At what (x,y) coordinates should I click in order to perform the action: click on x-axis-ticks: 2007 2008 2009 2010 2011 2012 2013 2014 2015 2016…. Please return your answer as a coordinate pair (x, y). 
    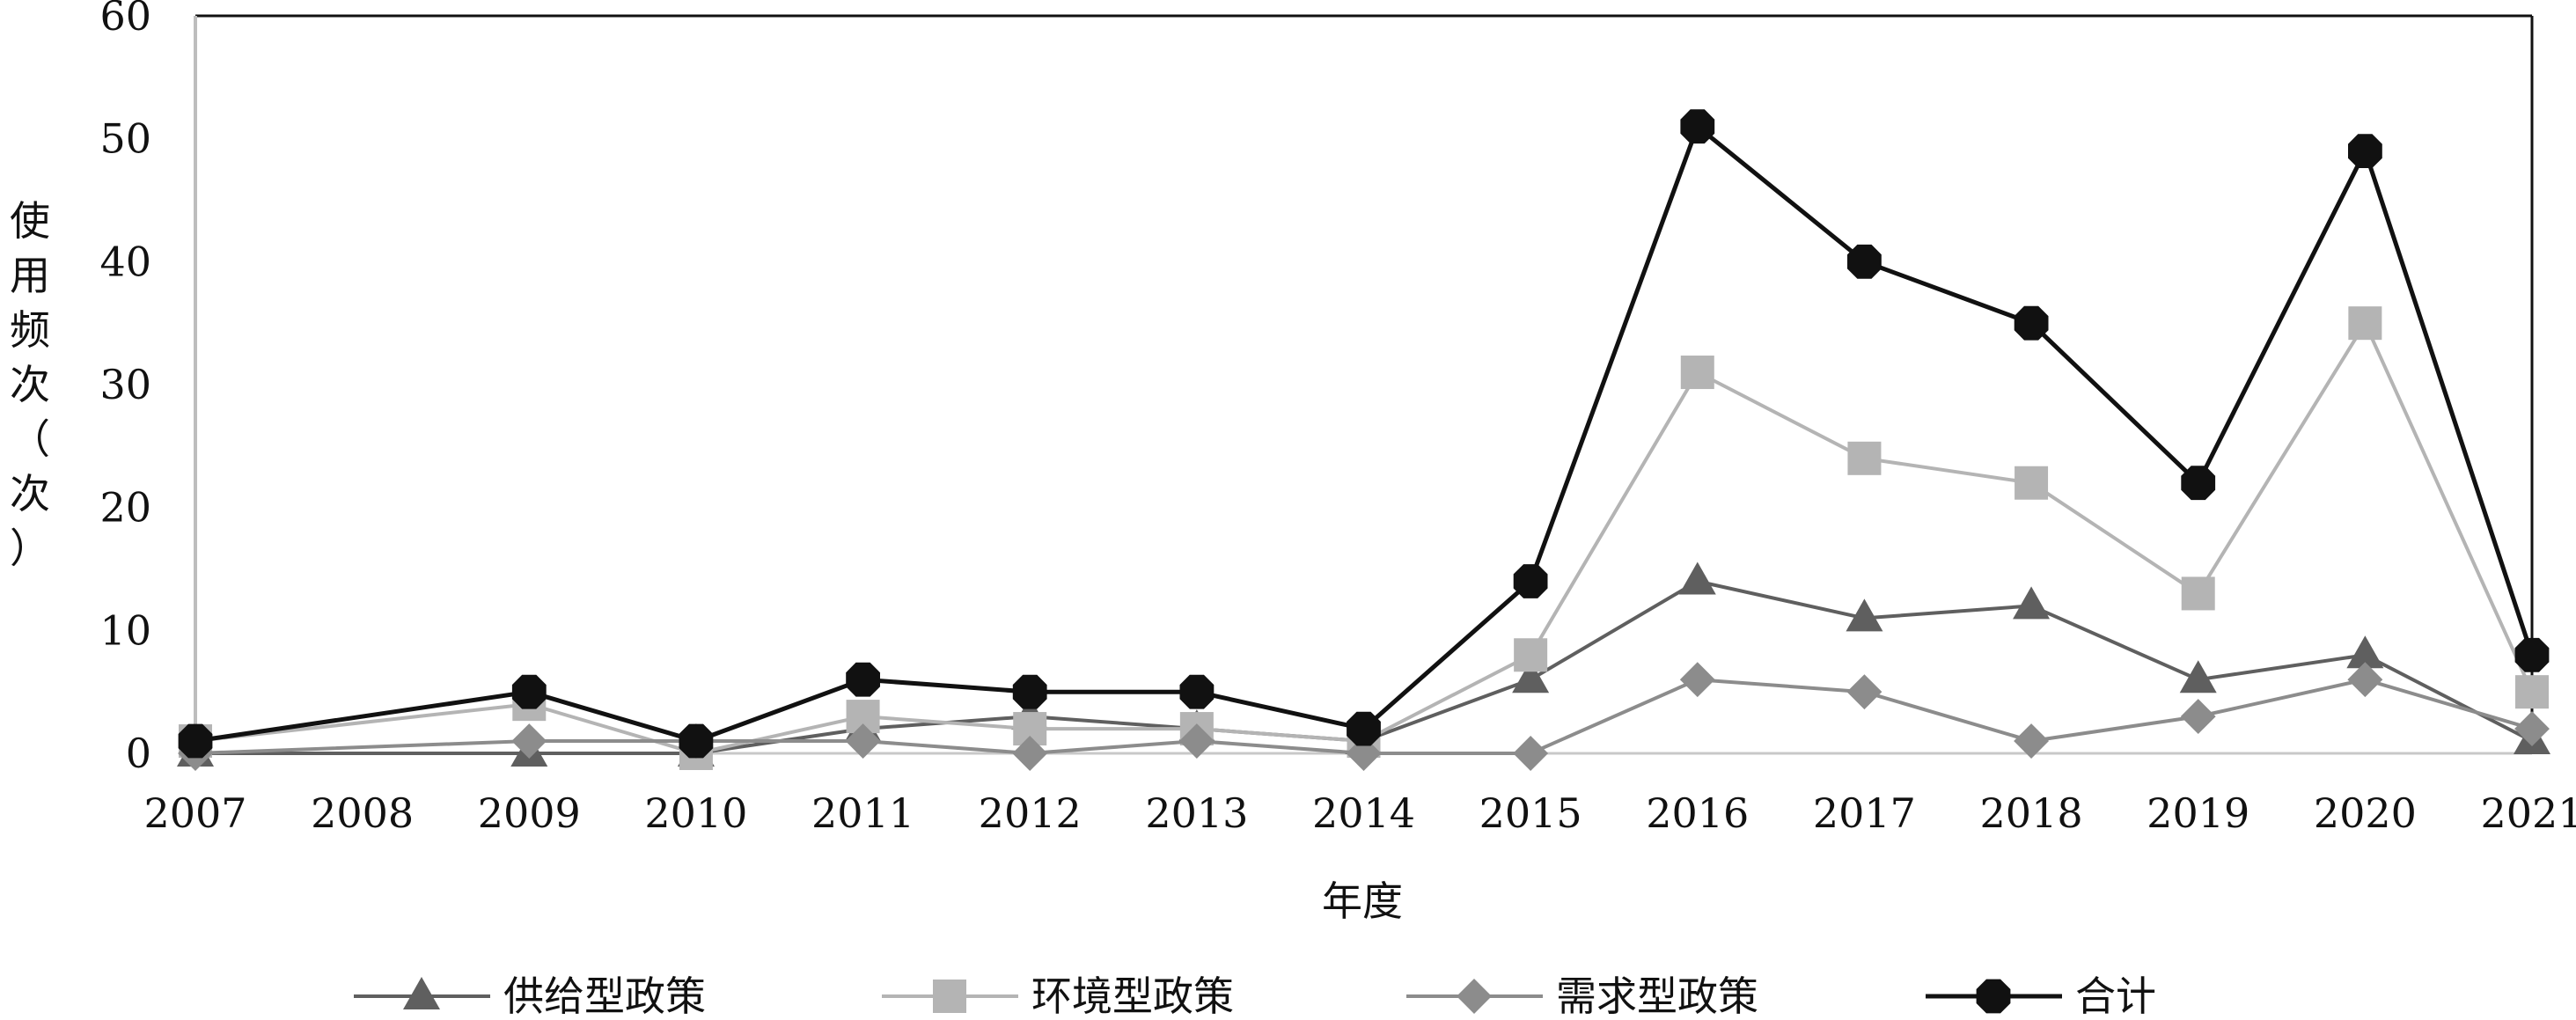
    Looking at the image, I should click on (1359, 813).